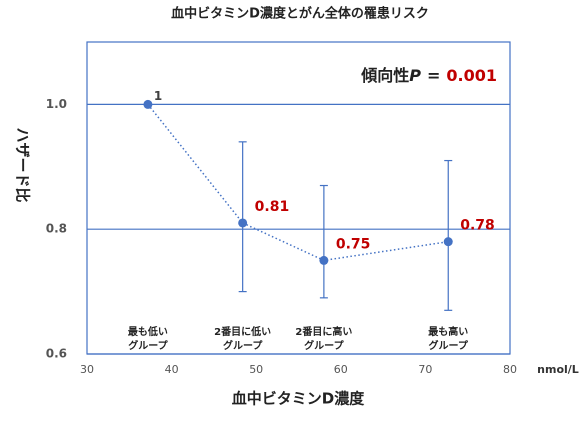  I want to click on chart-title: 血中ビタミンD濃度とがん全体の罹患リスク, so click(300, 14).